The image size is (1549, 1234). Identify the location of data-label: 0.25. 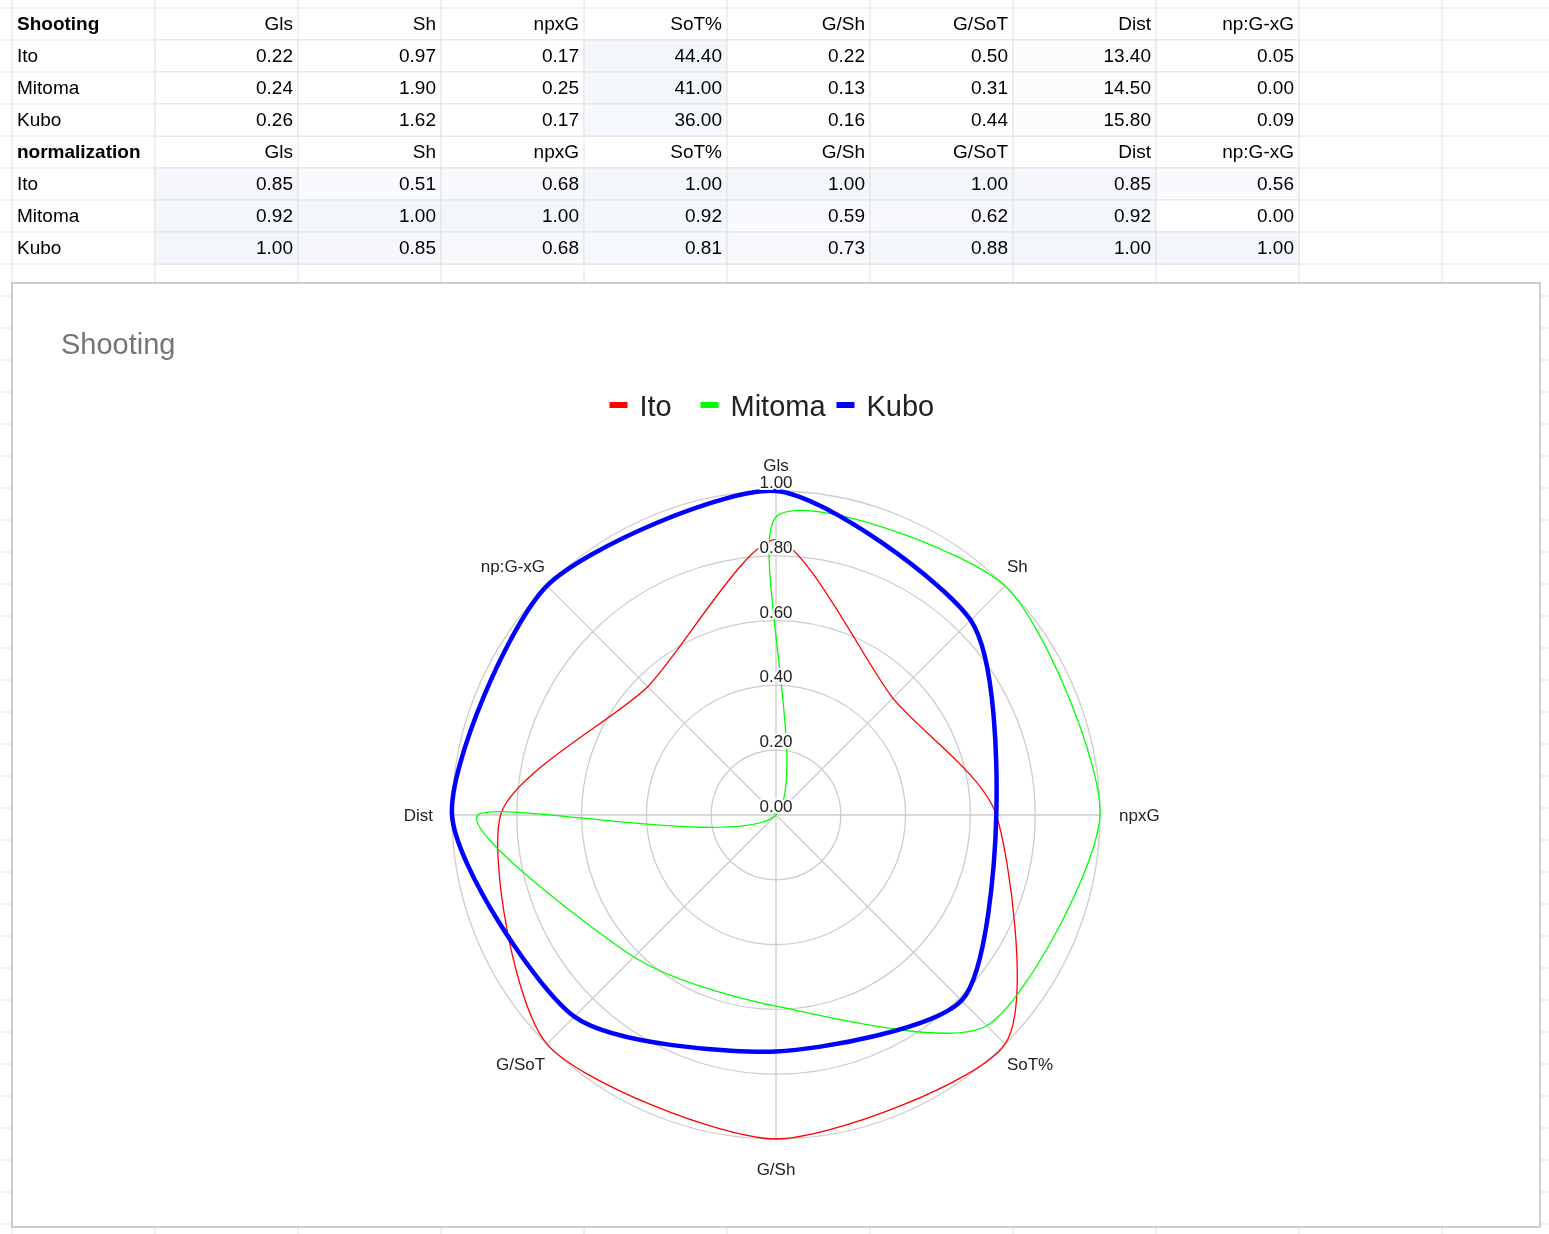
(560, 87).